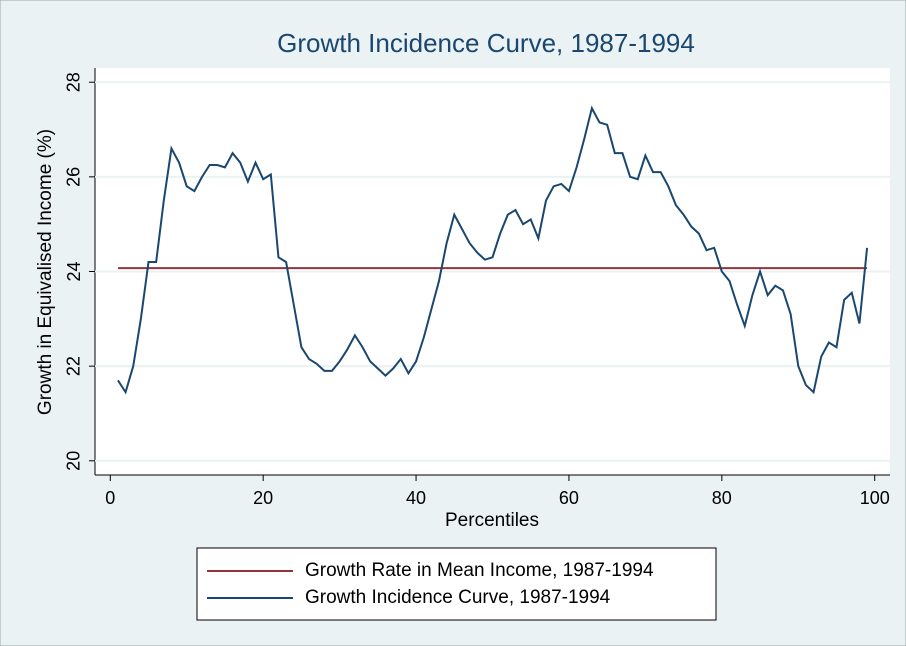  I want to click on x-tick-label: 60, so click(569, 498).